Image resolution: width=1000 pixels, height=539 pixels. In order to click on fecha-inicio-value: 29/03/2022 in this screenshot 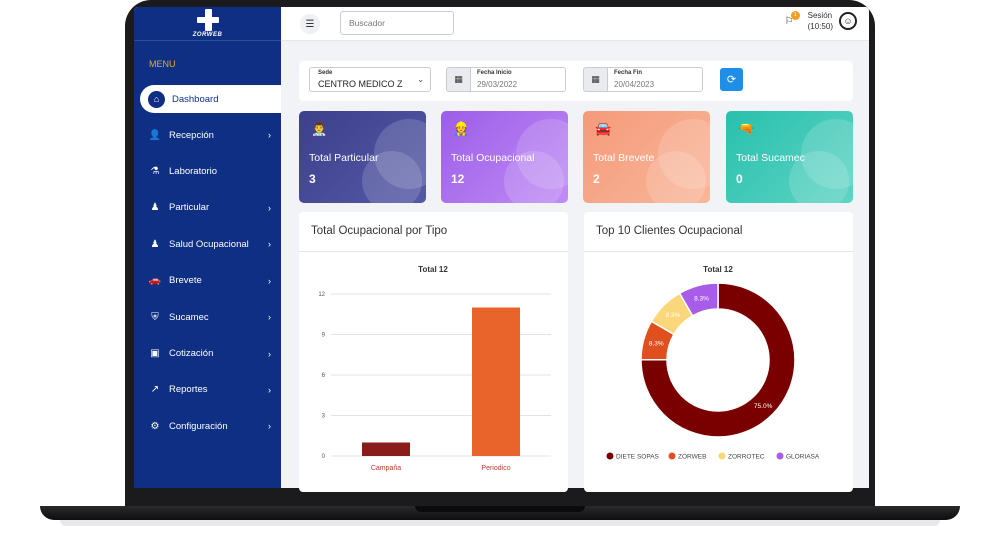, I will do `click(497, 84)`.